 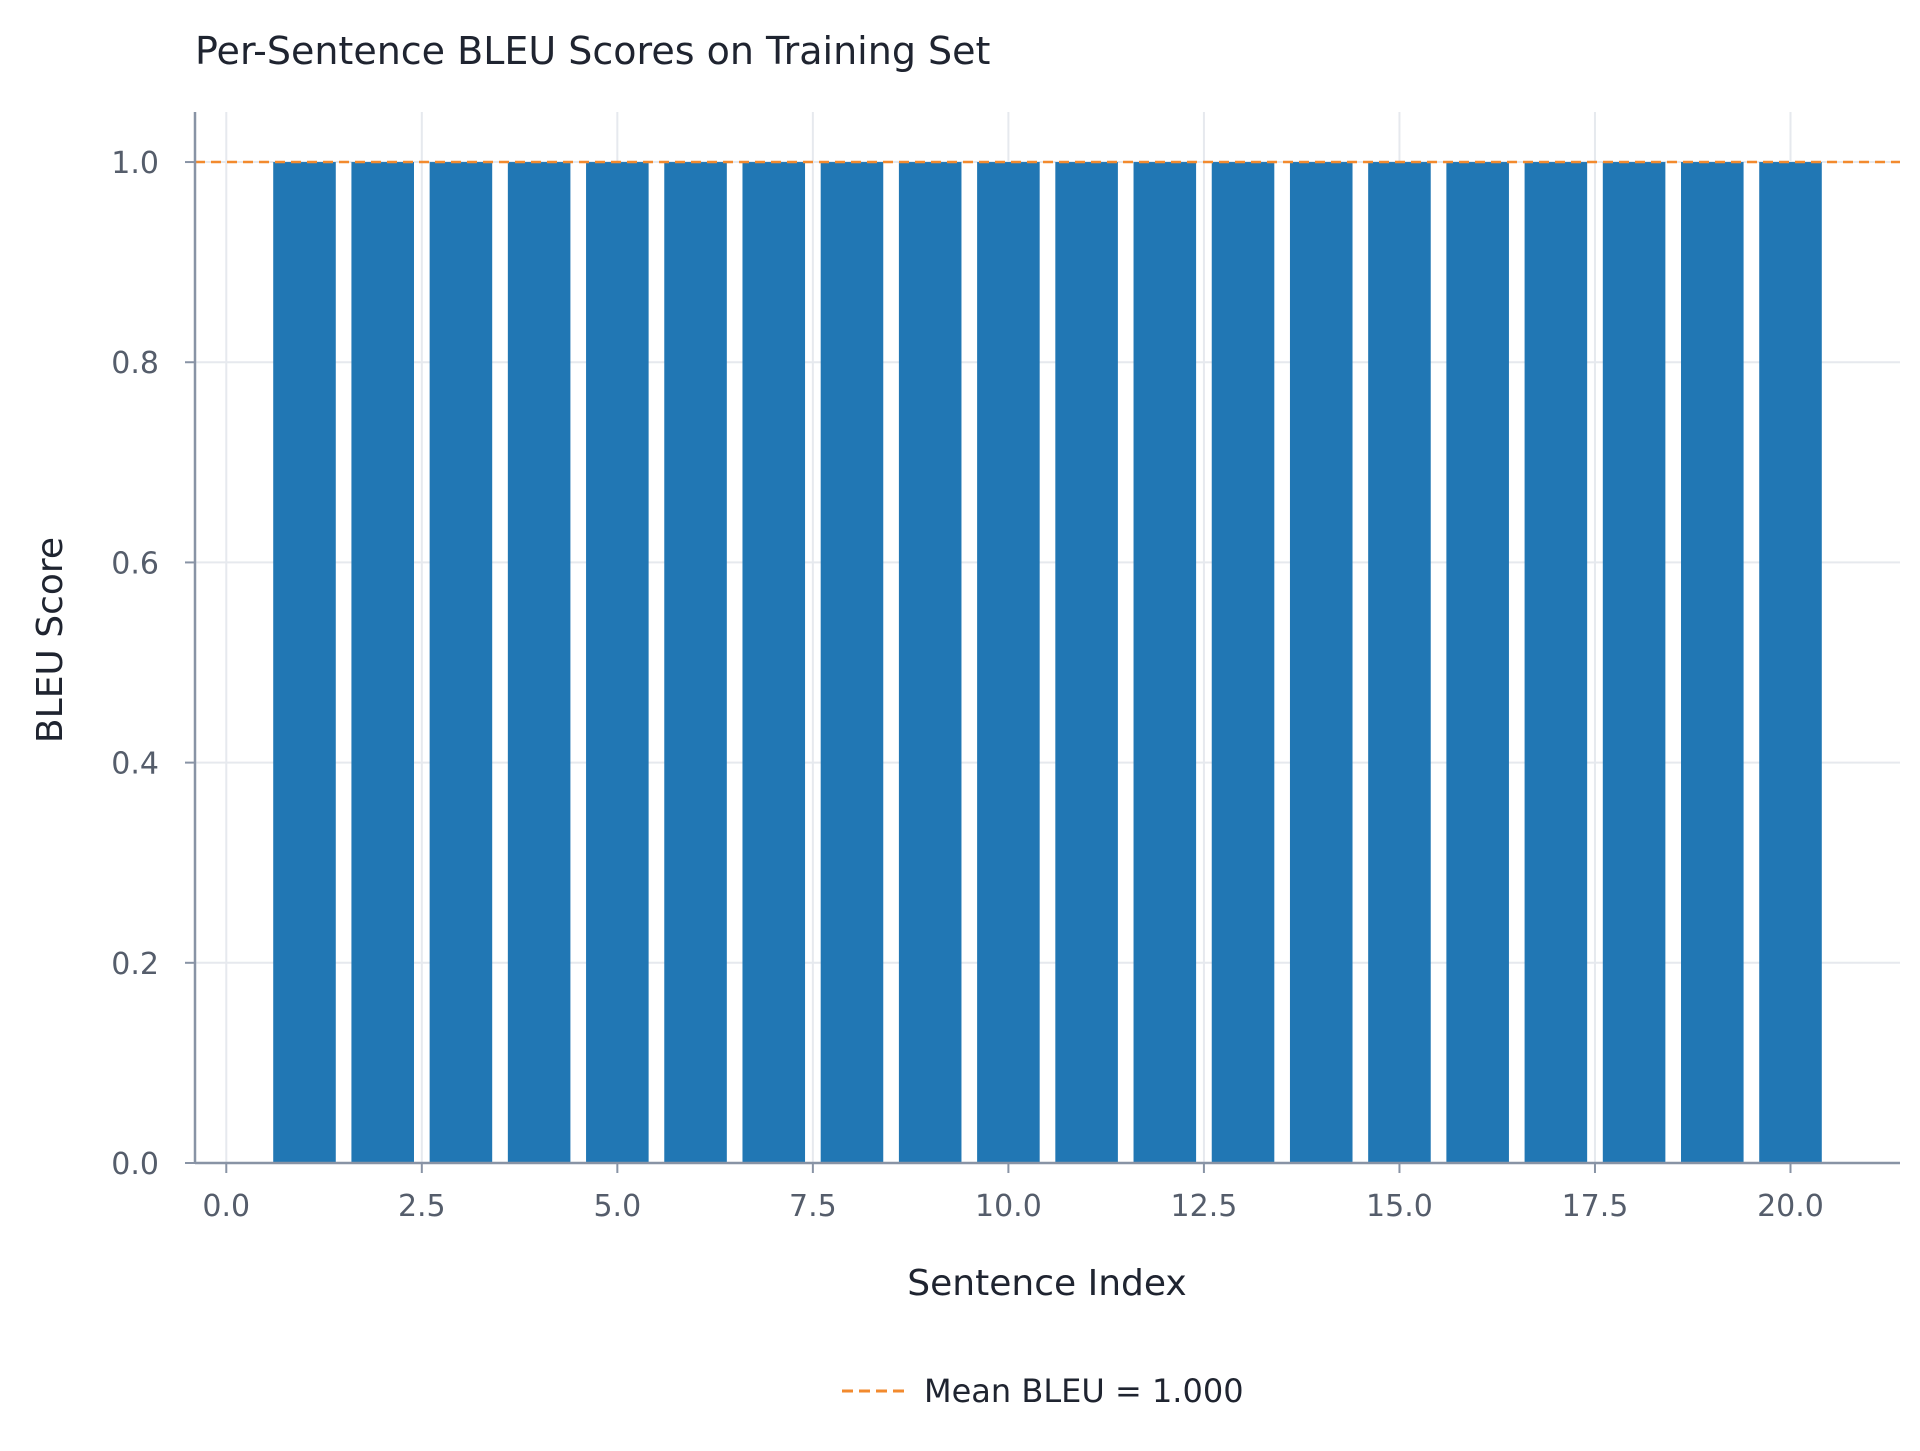 What do you see at coordinates (1008, 1206) in the screenshot?
I see `x-tick-label-4: 10.0` at bounding box center [1008, 1206].